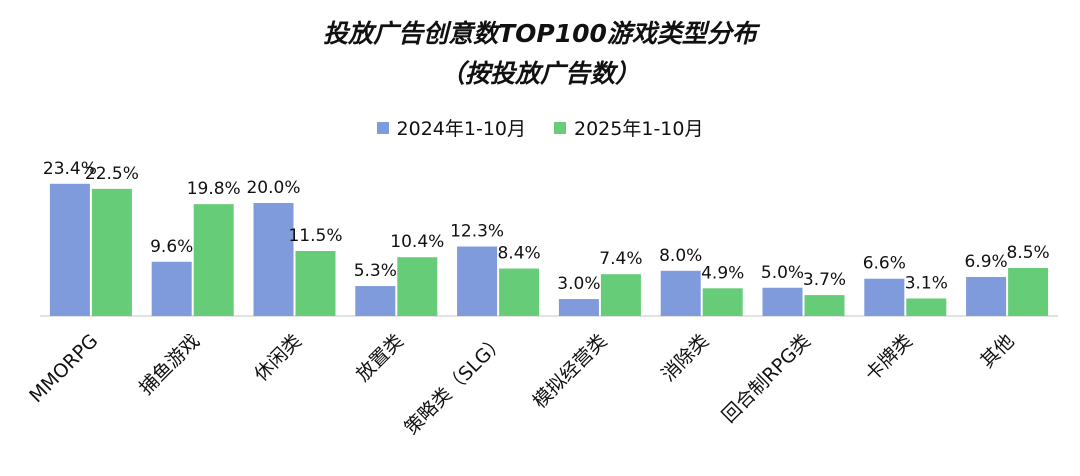  Describe the element at coordinates (884, 264) in the screenshot. I see `data-label-2024-8: 6.6%` at that location.